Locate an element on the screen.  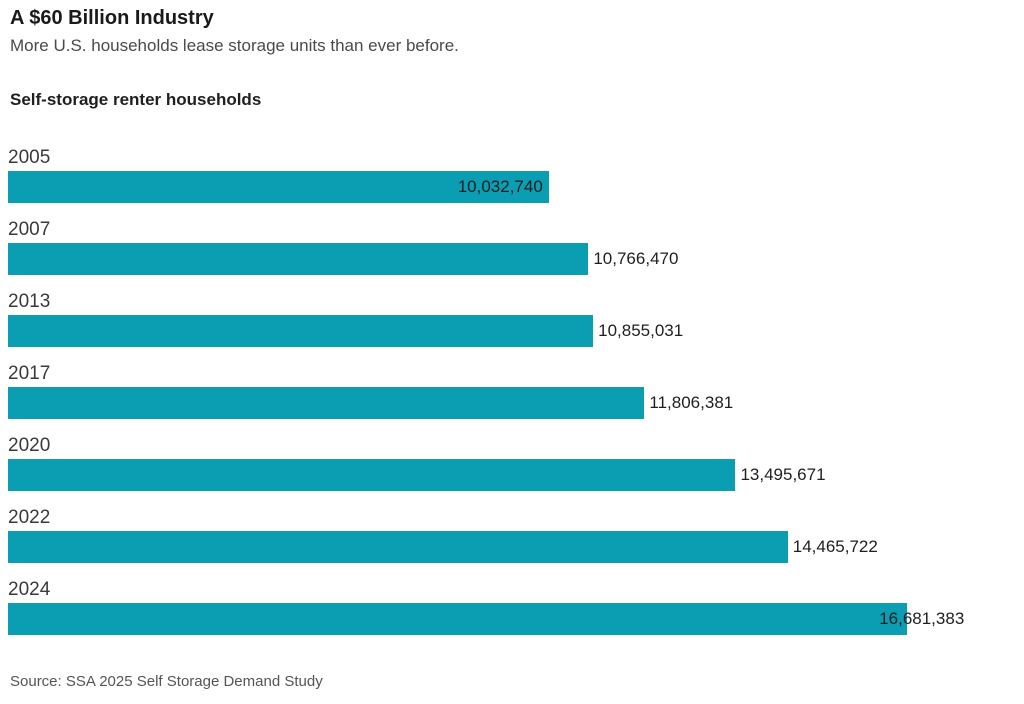
value-label: 13,495,671 is located at coordinates (783, 474).